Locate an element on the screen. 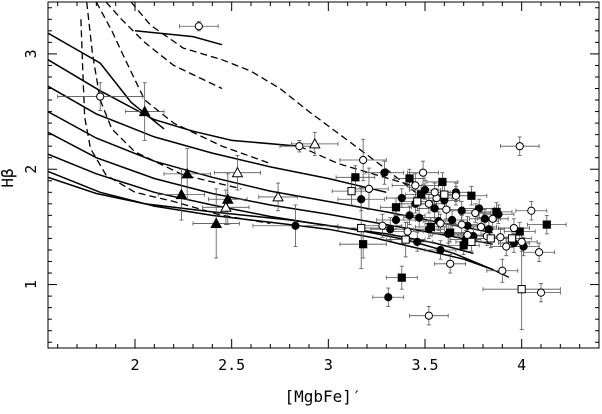  x-axis-label: [MgbFe]′ is located at coordinates (322, 396).